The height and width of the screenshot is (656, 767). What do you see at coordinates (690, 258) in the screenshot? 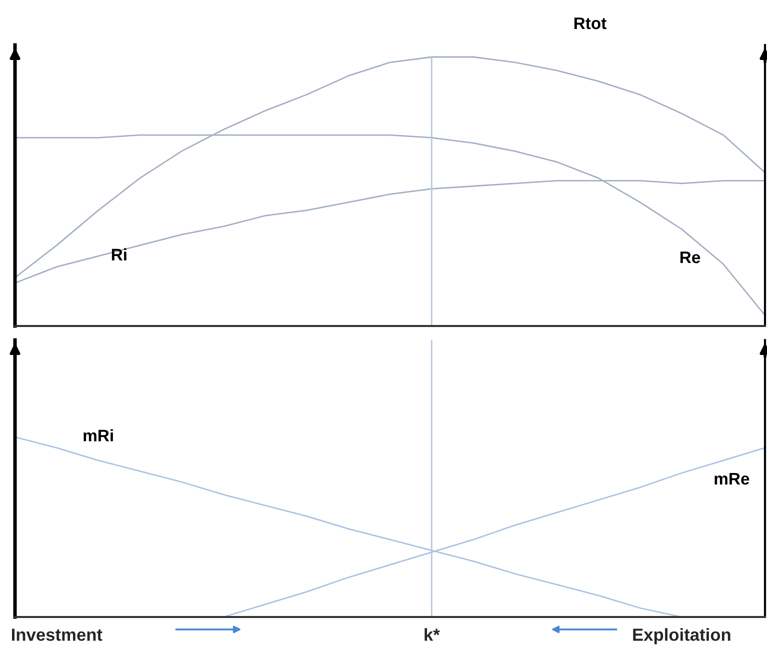
I see `series-label: Re` at bounding box center [690, 258].